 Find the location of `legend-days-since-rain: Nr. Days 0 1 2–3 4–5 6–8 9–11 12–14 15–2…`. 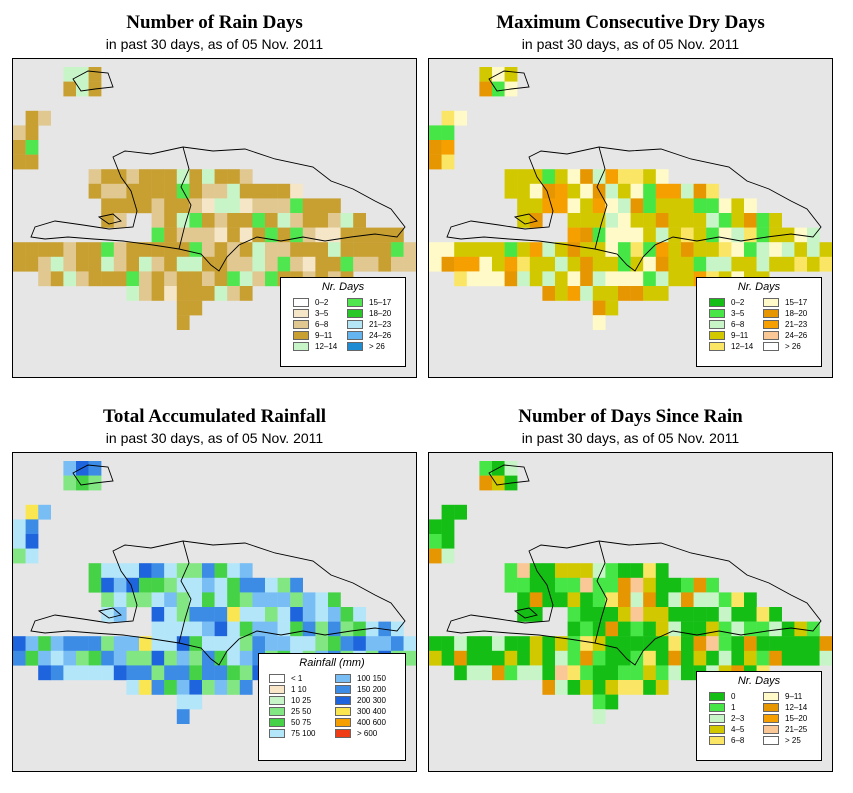

legend-days-since-rain: Nr. Days 0 1 2–3 4–5 6–8 9–11 12–14 15–2… is located at coordinates (759, 716).